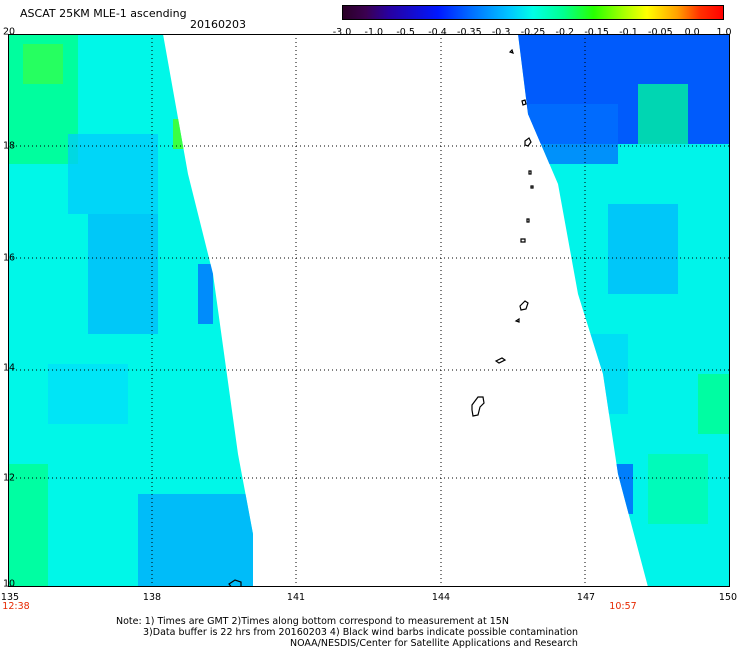 Image resolution: width=740 pixels, height=650 pixels. I want to click on product-title: ASCAT 25KM MLE-1 ascending, so click(103, 13).